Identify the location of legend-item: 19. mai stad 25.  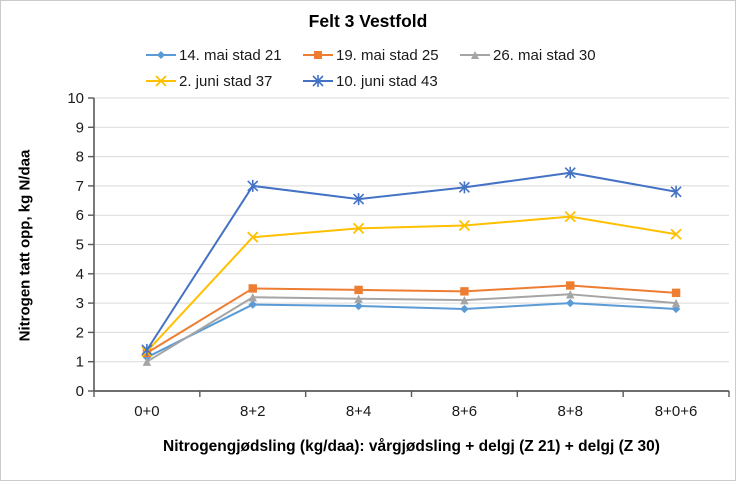
(381, 55).